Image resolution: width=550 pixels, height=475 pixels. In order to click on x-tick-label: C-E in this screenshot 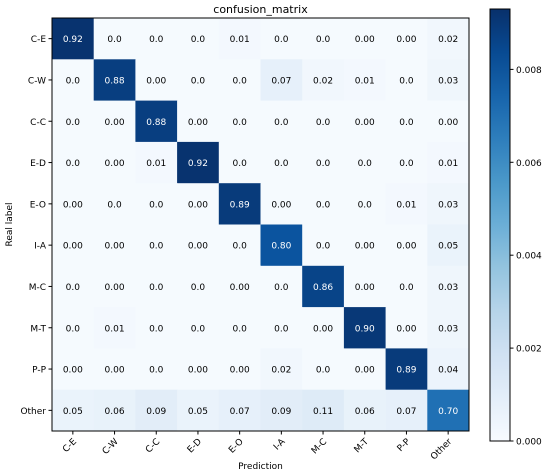, I will do `click(70, 446)`.